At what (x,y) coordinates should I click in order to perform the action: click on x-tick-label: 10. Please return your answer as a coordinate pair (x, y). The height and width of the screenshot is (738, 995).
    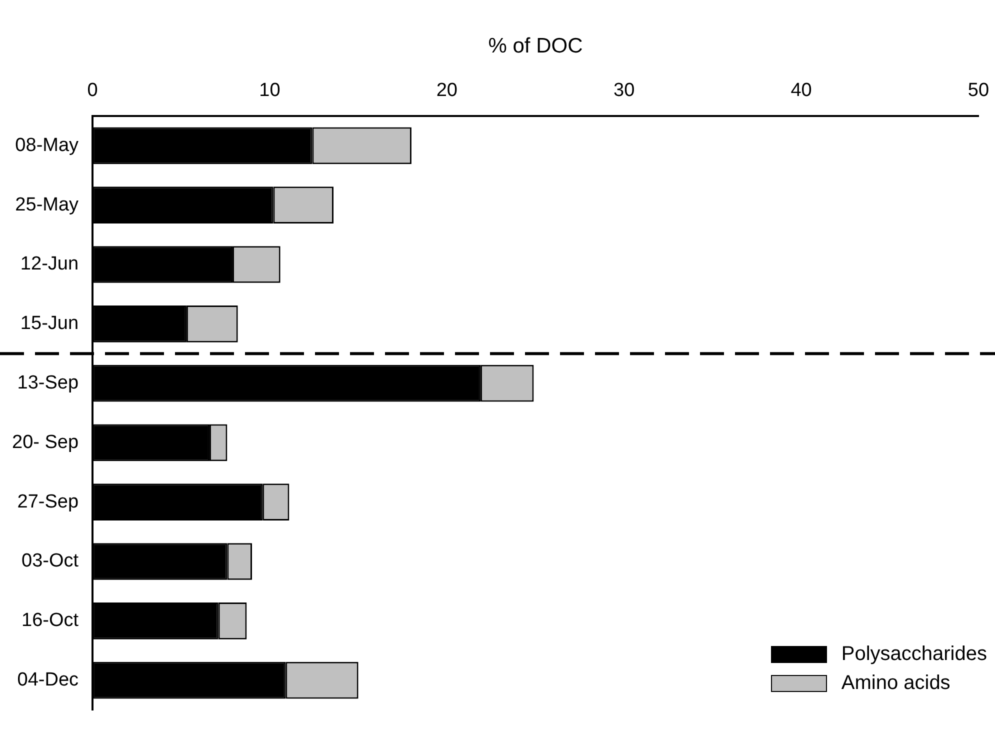
    Looking at the image, I should click on (269, 90).